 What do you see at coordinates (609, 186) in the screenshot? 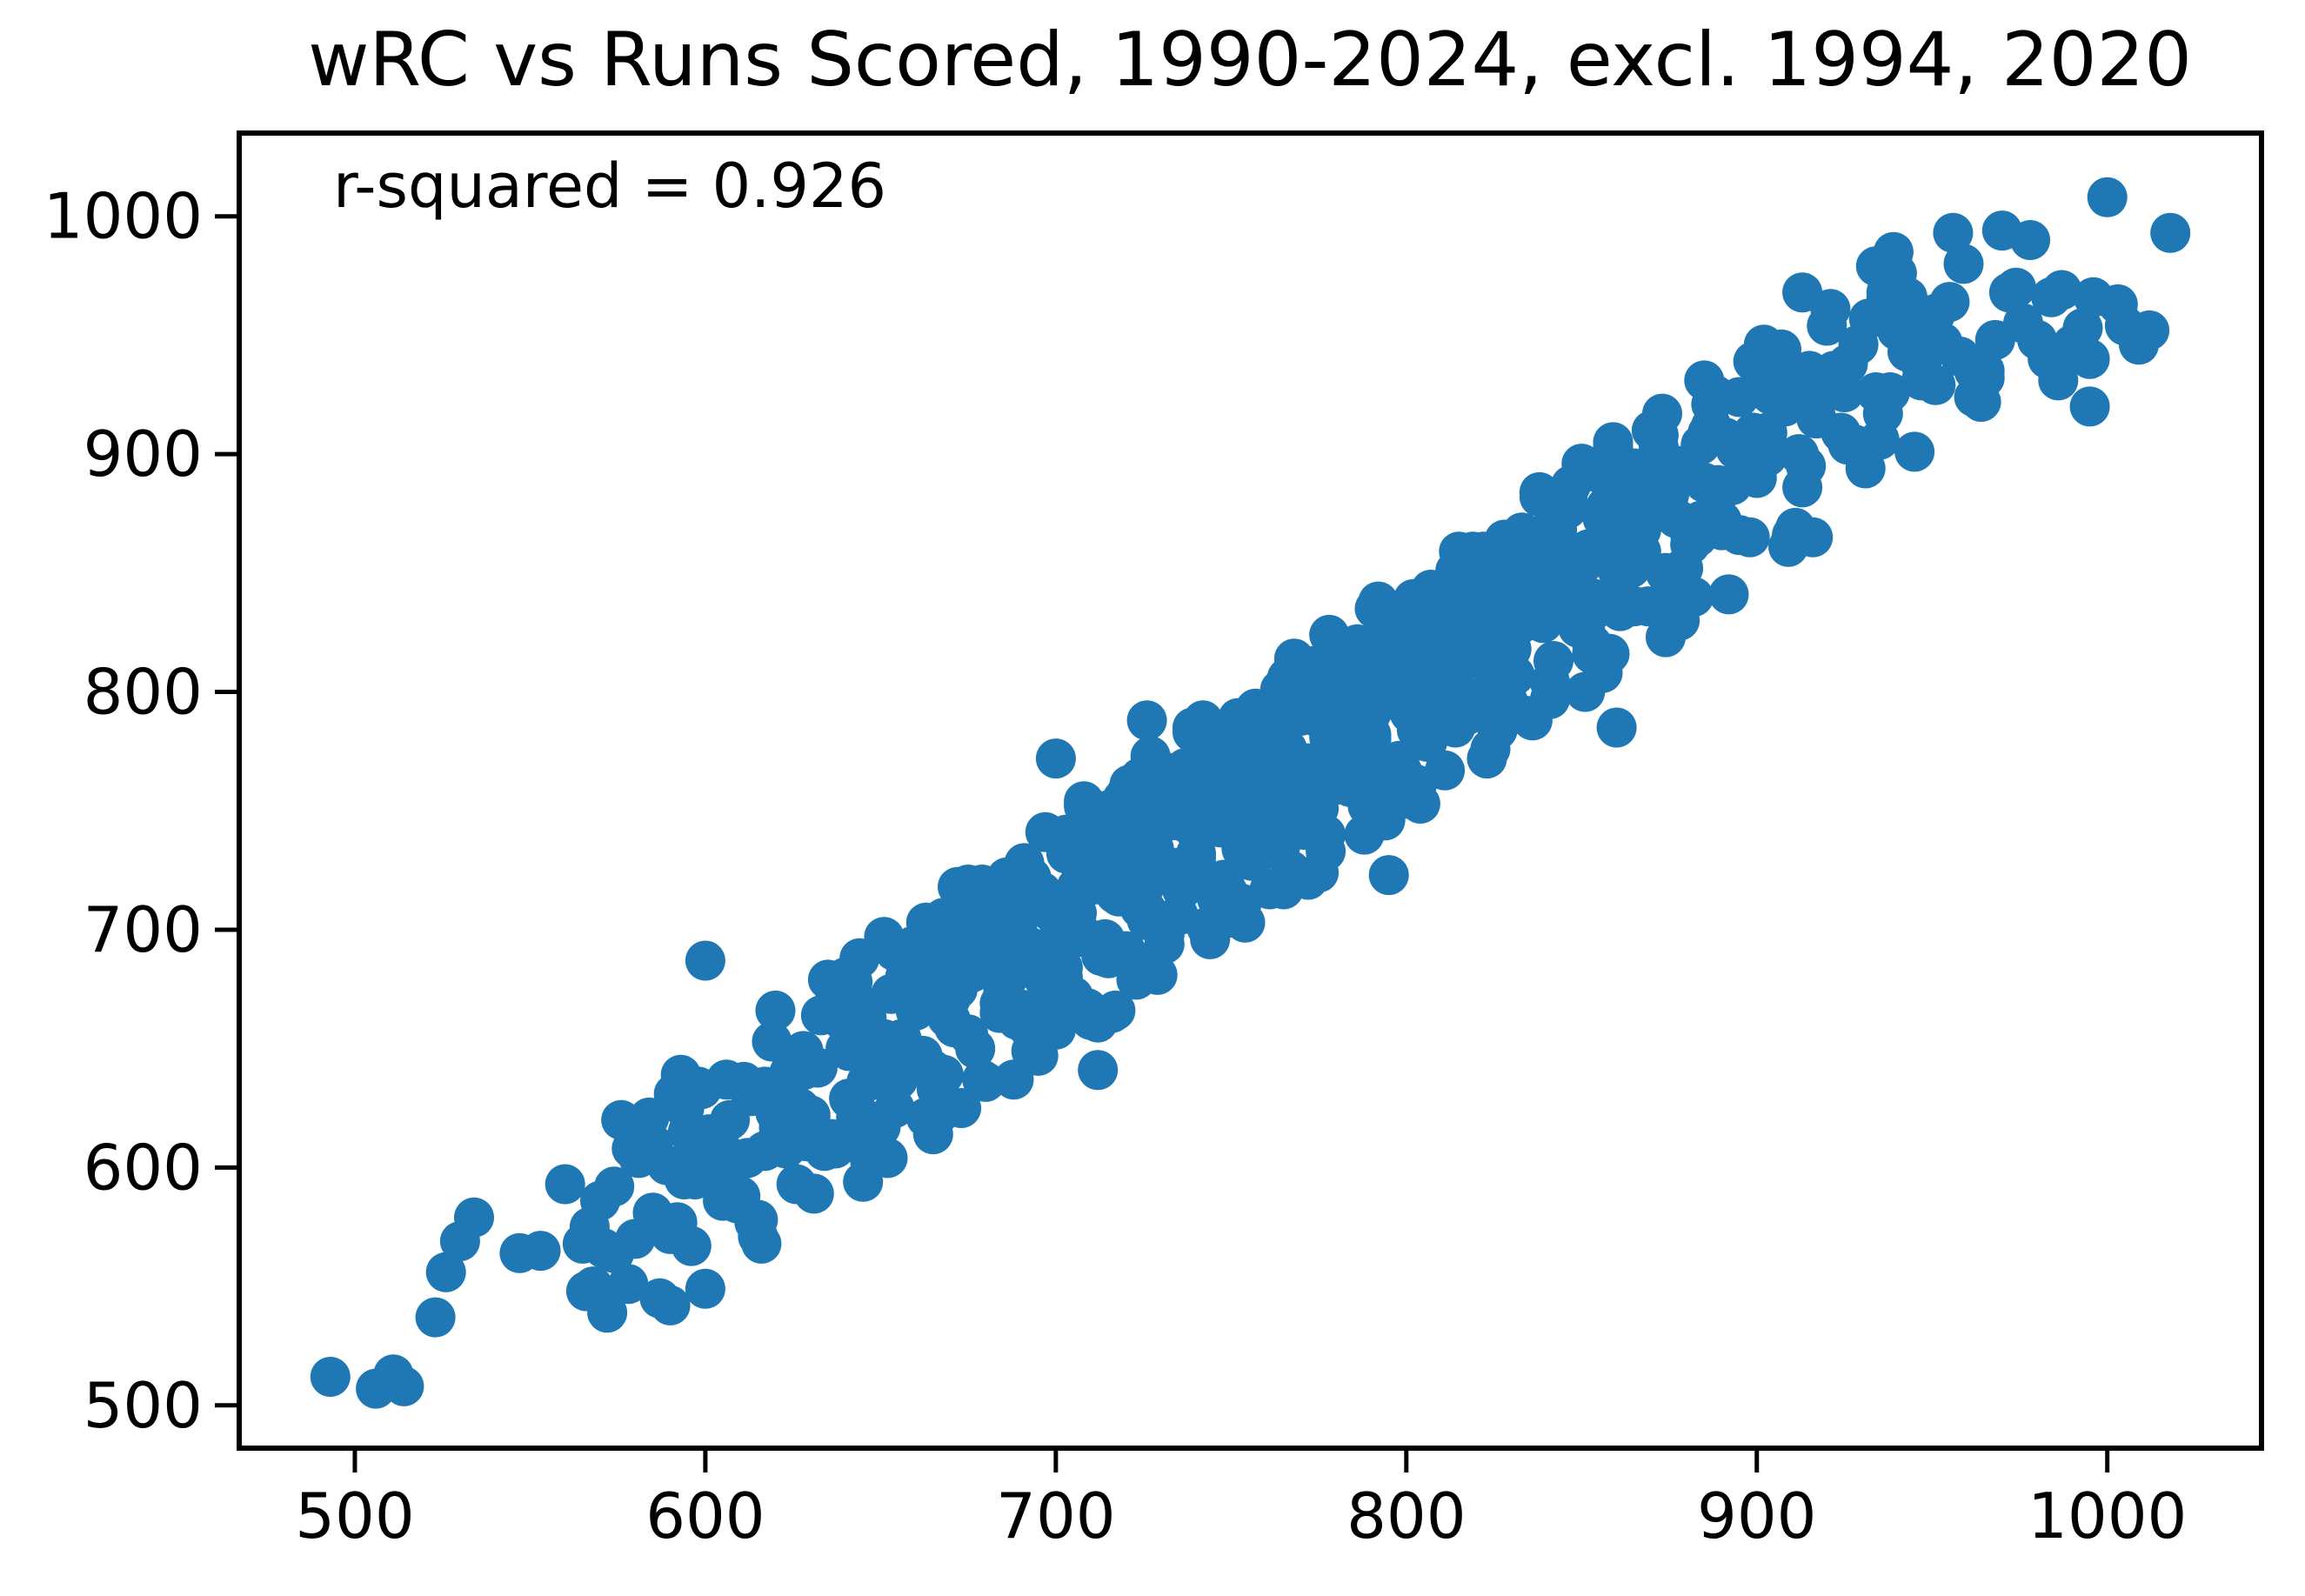
I see `r-squared-annotation: r-squared = 0.926` at bounding box center [609, 186].